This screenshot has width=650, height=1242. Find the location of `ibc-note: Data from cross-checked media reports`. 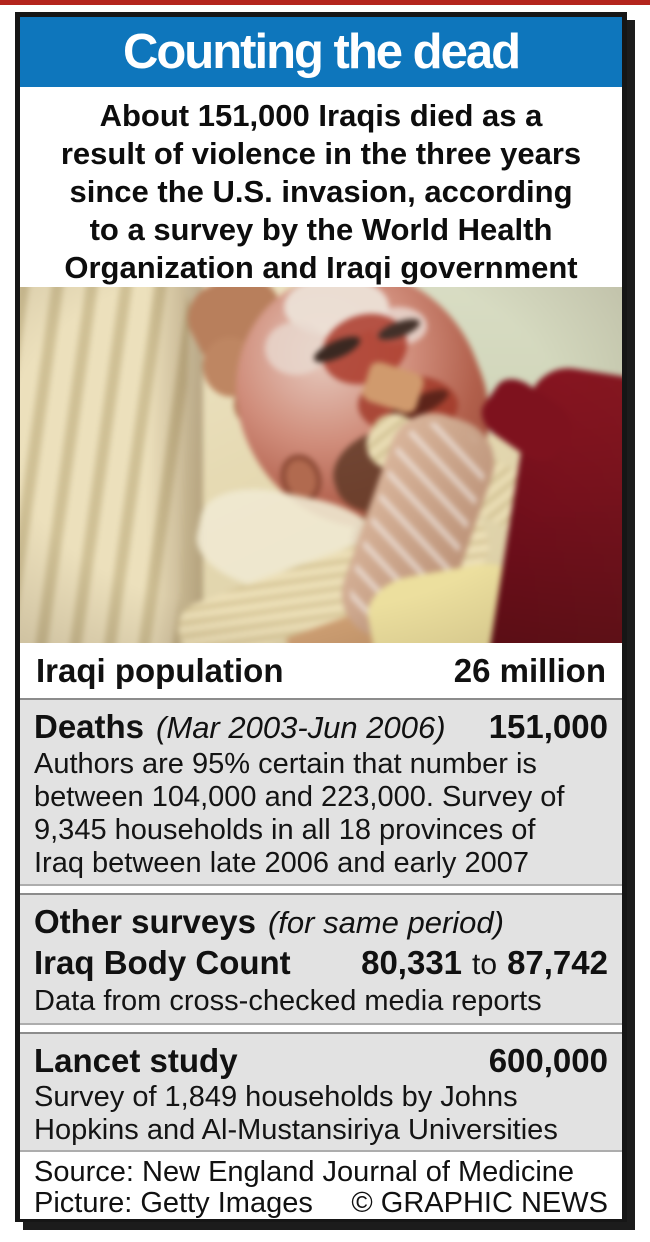

ibc-note: Data from cross-checked media reports is located at coordinates (321, 1001).